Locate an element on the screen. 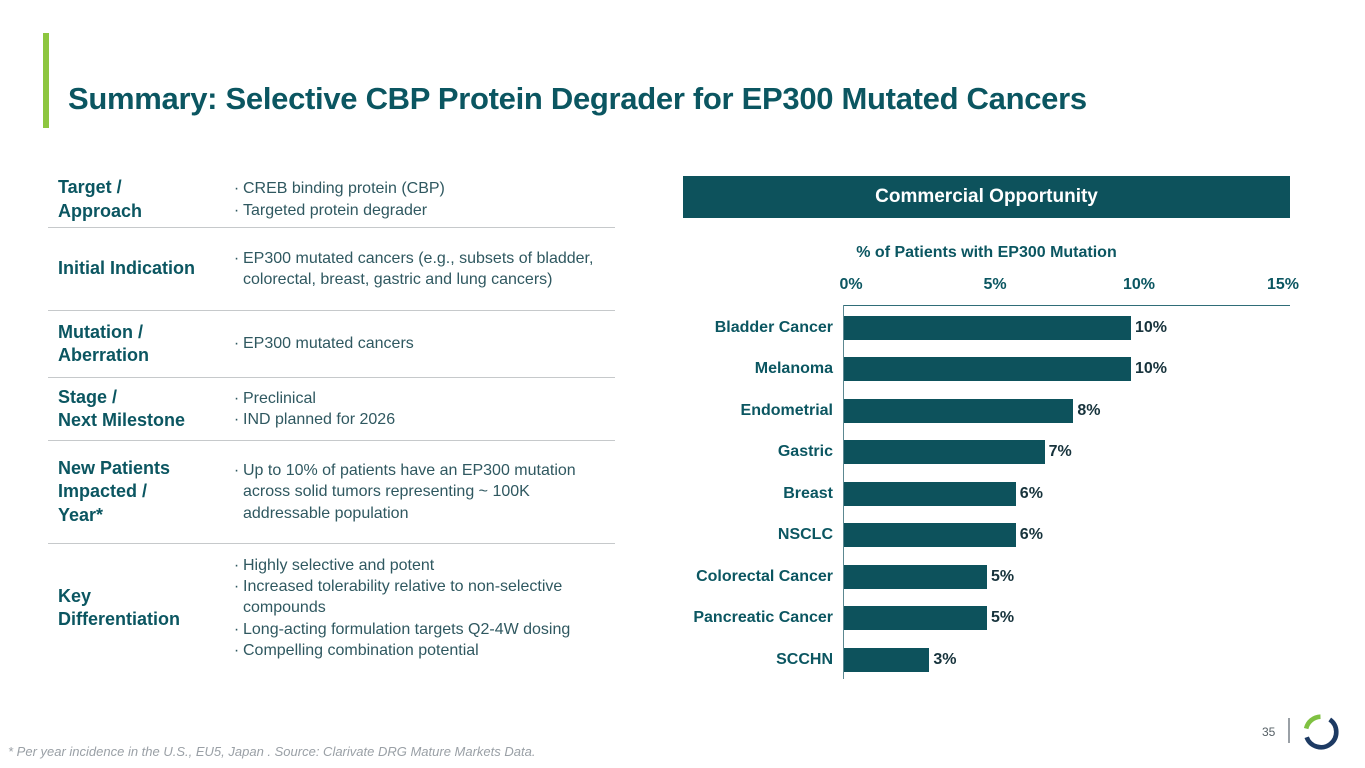  category-label: NSCLC is located at coordinates (805, 535).